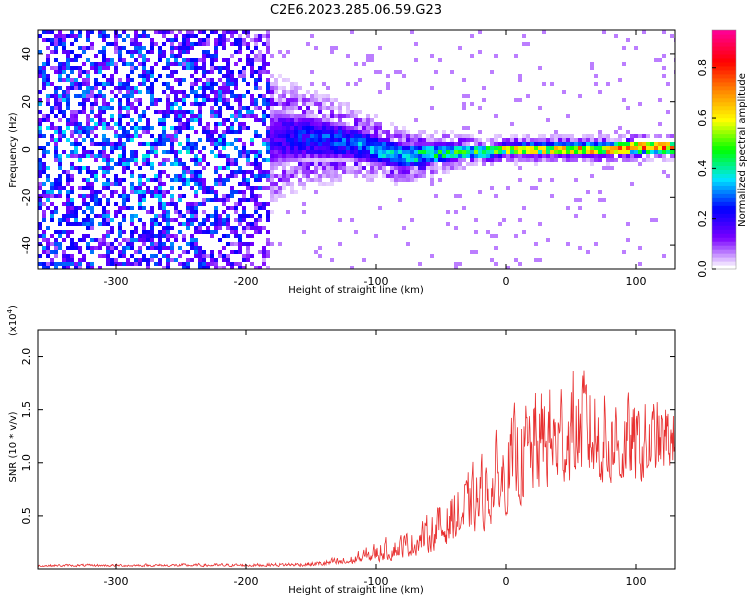  I want to click on colorbar-gradient, so click(724, 150).